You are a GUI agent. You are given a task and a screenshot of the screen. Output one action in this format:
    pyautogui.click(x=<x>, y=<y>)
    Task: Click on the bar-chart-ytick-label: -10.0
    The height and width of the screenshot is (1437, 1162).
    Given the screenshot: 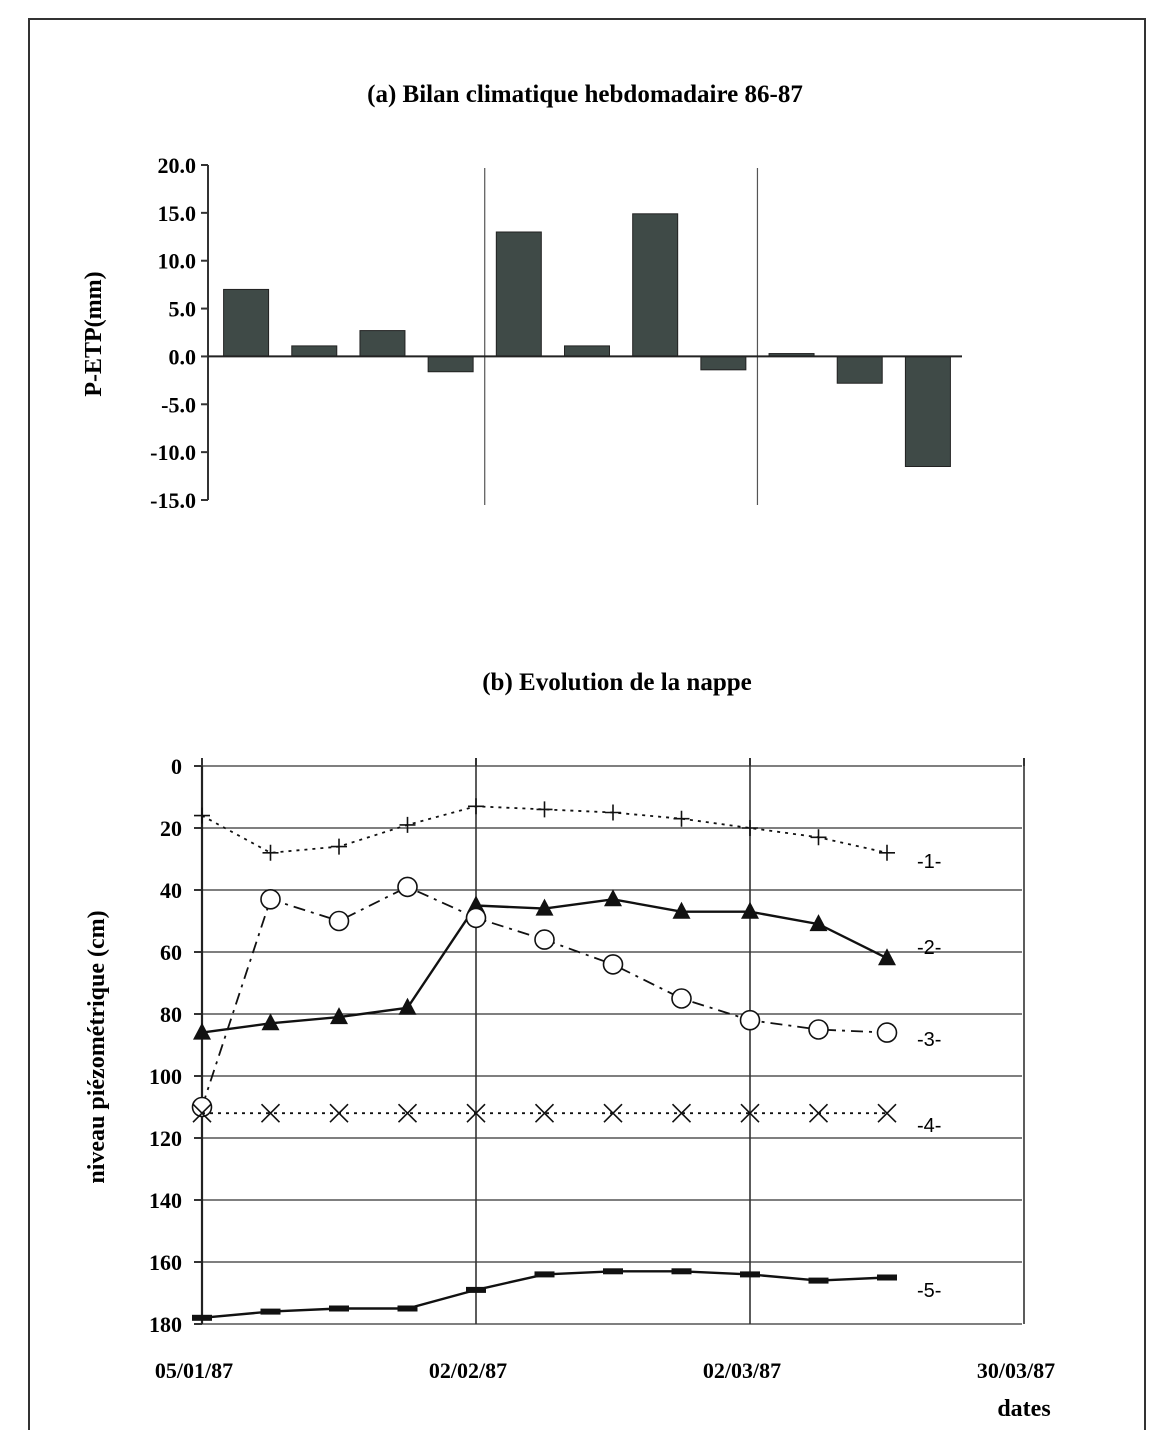 What is the action you would take?
    pyautogui.click(x=173, y=452)
    